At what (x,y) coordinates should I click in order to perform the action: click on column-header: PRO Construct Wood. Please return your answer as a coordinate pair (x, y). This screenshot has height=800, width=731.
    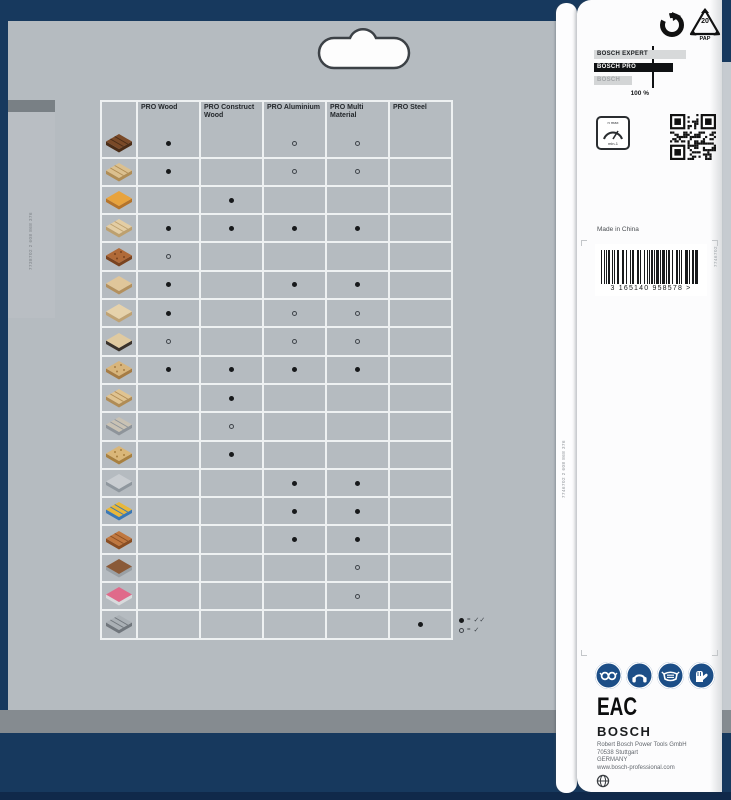
    Looking at the image, I should click on (231, 117).